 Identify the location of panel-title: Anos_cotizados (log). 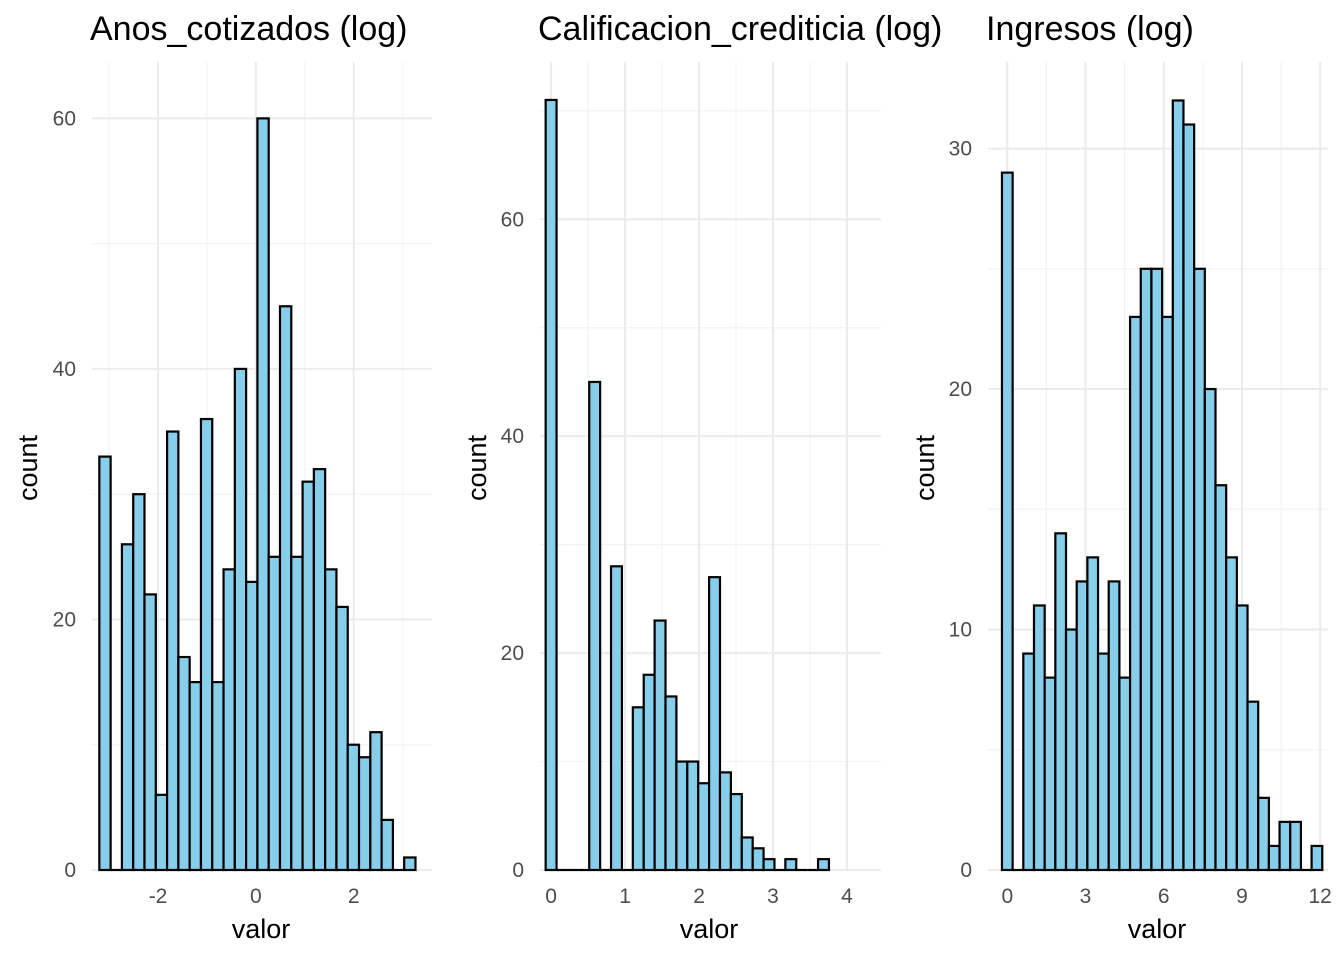
(249, 29).